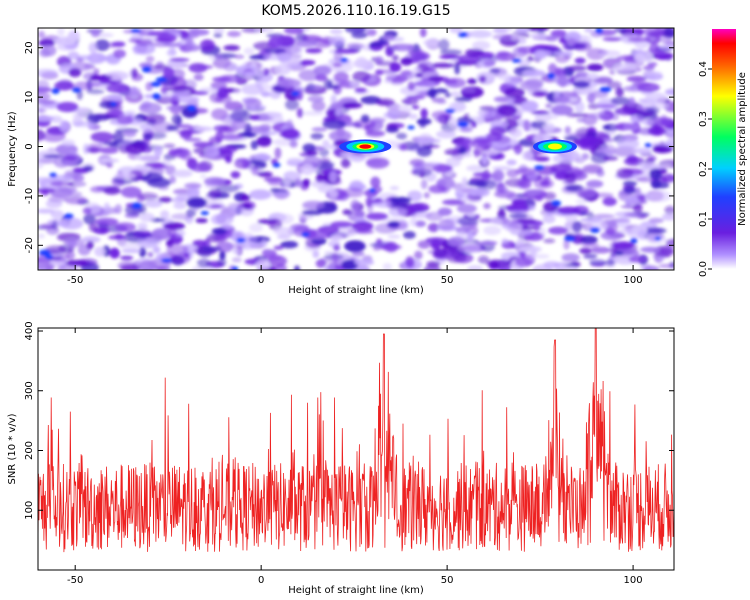  Describe the element at coordinates (458, 146) in the screenshot. I see `spectrogram-features` at that location.